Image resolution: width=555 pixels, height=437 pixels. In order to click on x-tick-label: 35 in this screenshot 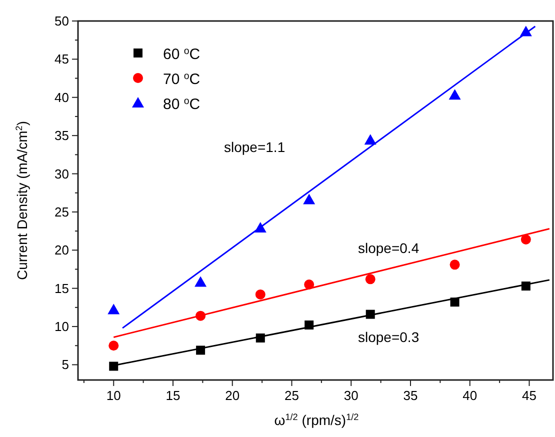, I will do `click(410, 395)`.